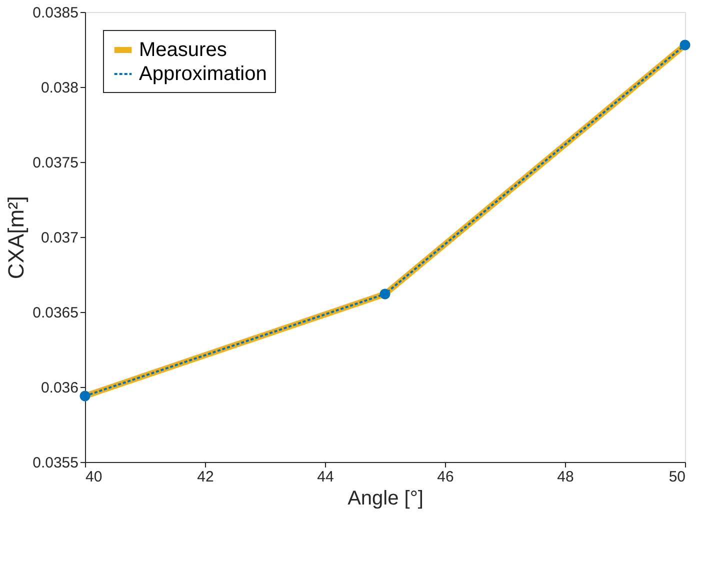 This screenshot has height=563, width=726. Describe the element at coordinates (203, 74) in the screenshot. I see `legend-label: Approximation` at that location.